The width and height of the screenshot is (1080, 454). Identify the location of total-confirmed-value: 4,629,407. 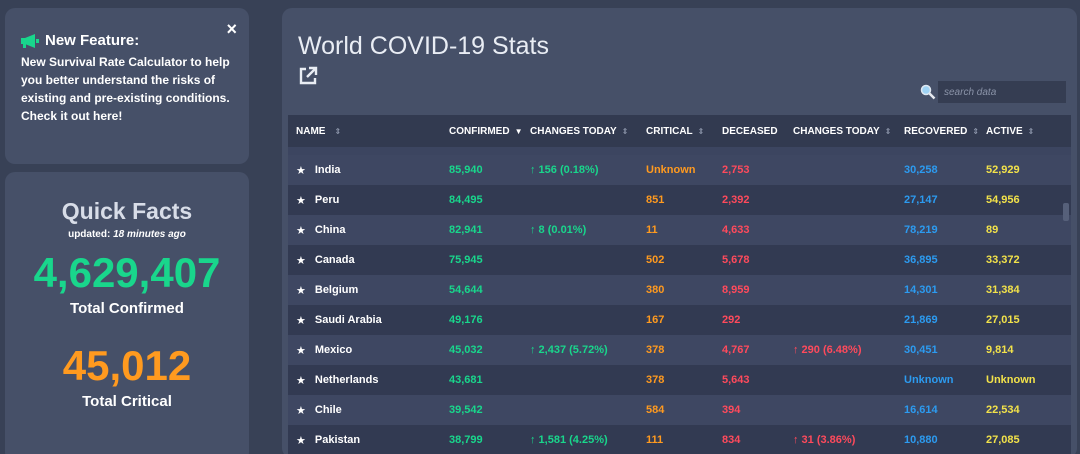
(127, 272).